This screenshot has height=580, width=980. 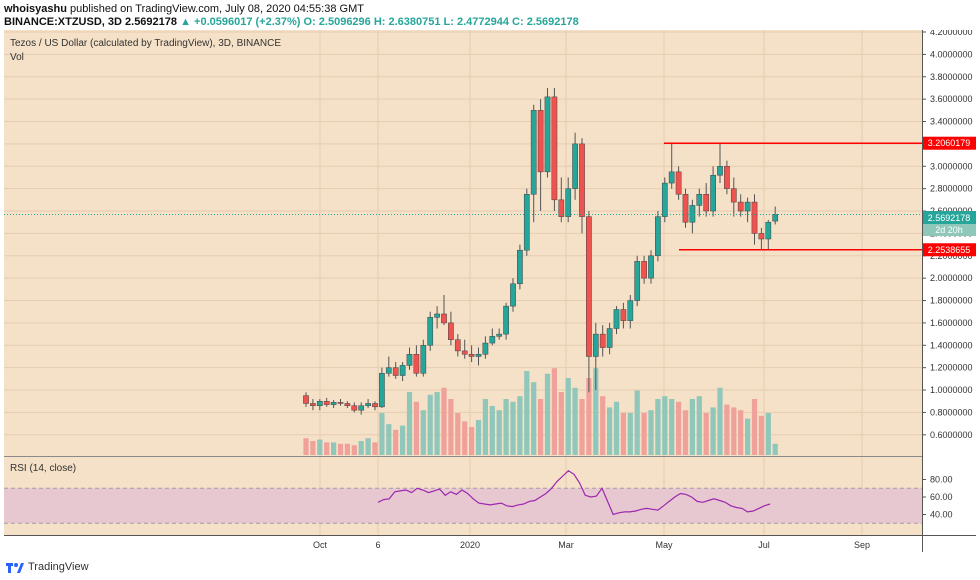 What do you see at coordinates (941, 497) in the screenshot?
I see `rsi-tick-label: 60.00` at bounding box center [941, 497].